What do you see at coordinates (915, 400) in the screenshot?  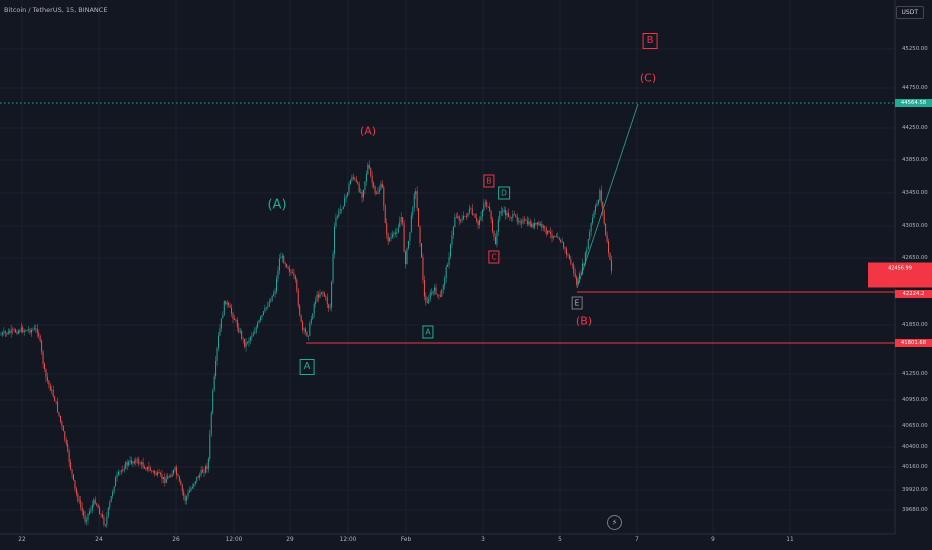 I see `price-tick: 40950.00` at bounding box center [915, 400].